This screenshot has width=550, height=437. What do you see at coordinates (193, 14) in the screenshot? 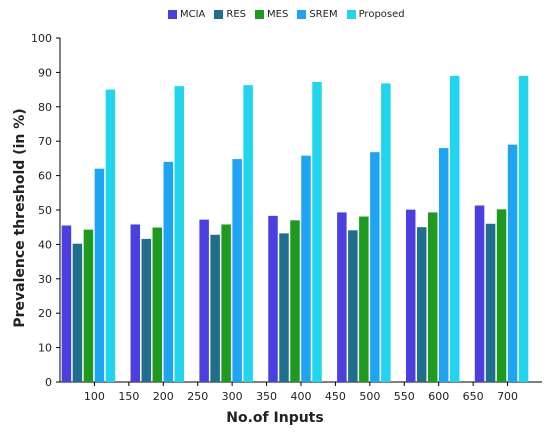
I see `legend-label: MCIA` at bounding box center [193, 14].